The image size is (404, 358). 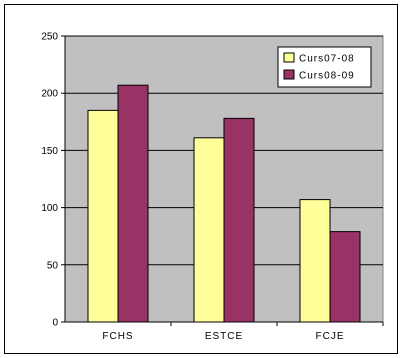 What do you see at coordinates (49, 208) in the screenshot?
I see `y-tick-label: 100` at bounding box center [49, 208].